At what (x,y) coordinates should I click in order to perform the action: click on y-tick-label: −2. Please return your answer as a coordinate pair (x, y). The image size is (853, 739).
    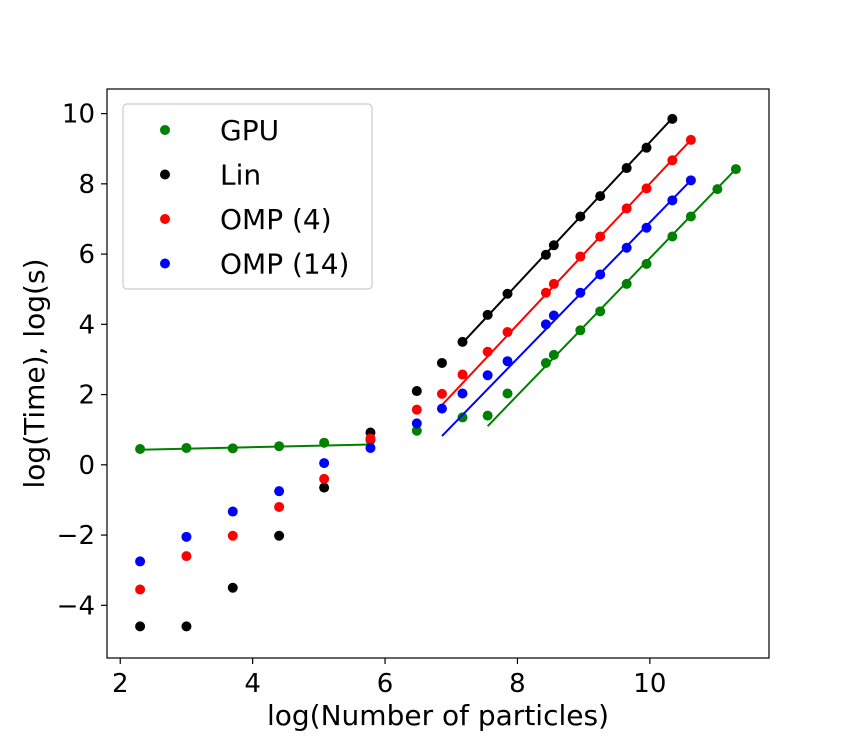
    Looking at the image, I should click on (76, 536).